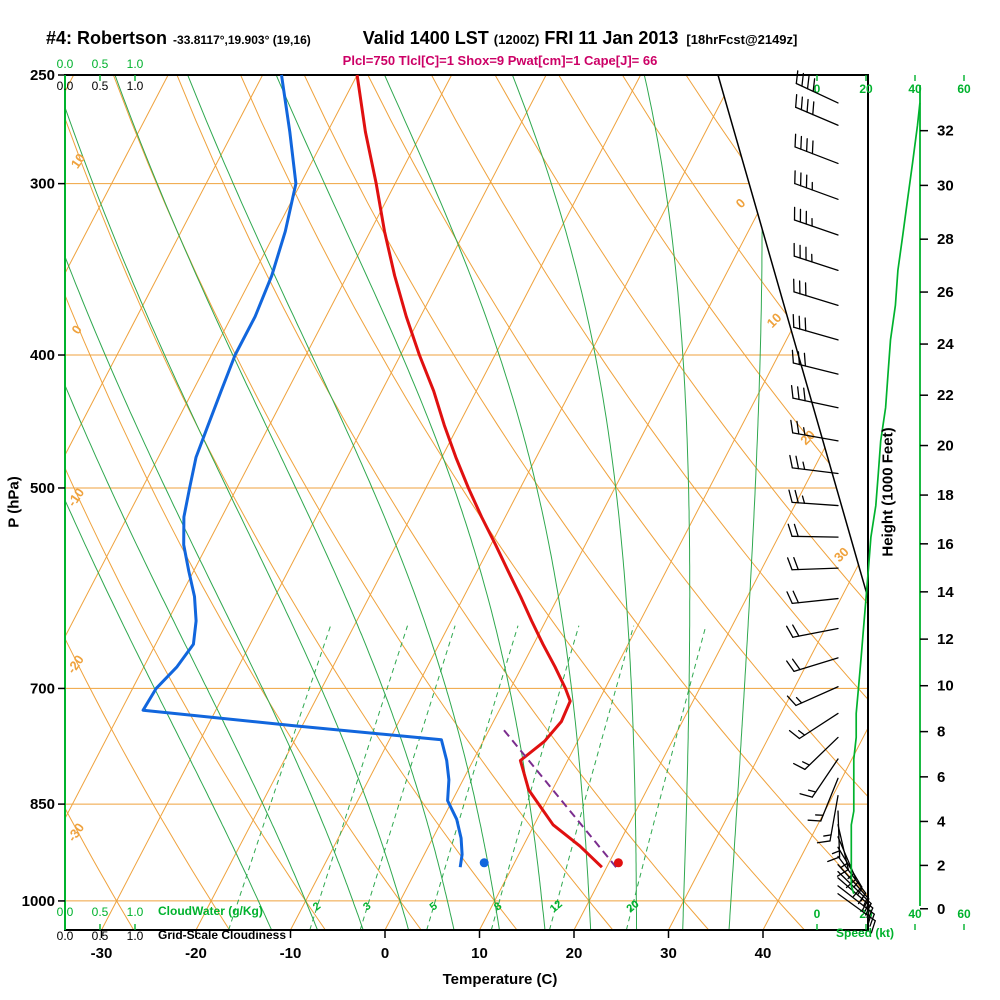  I want to click on svg-text: 4, so click(941, 821).